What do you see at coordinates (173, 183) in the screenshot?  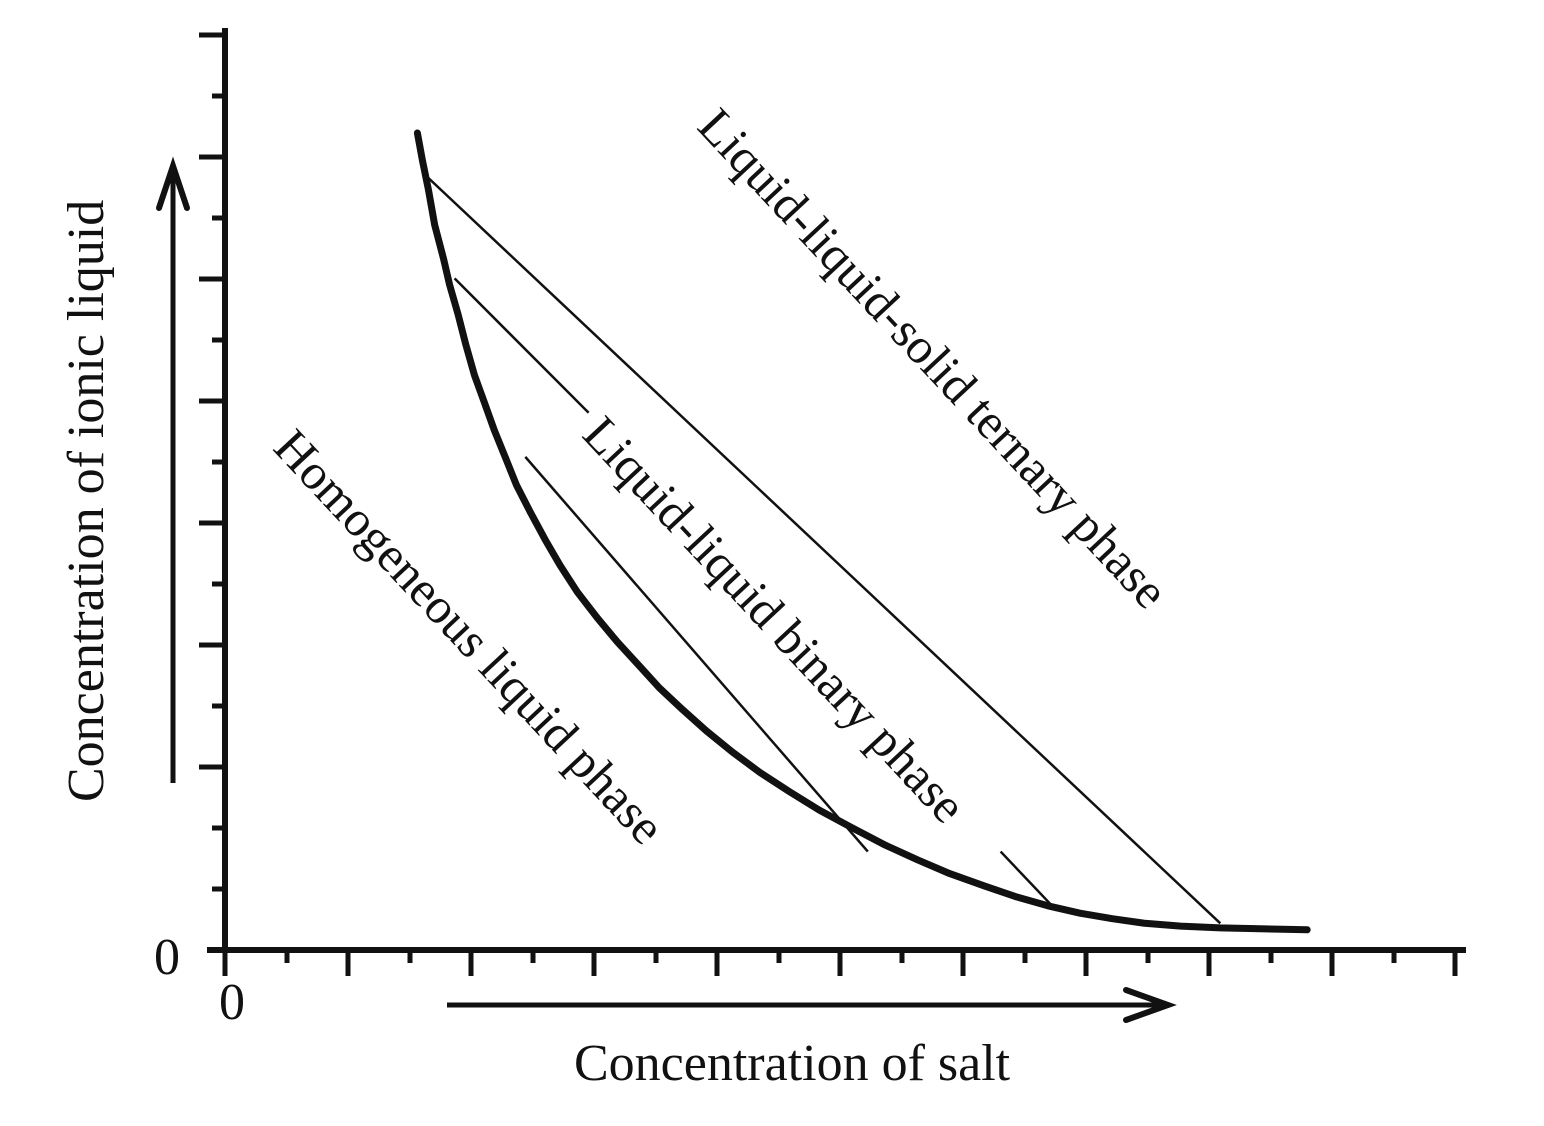 I see `y-axis-arrowhead-icon` at bounding box center [173, 183].